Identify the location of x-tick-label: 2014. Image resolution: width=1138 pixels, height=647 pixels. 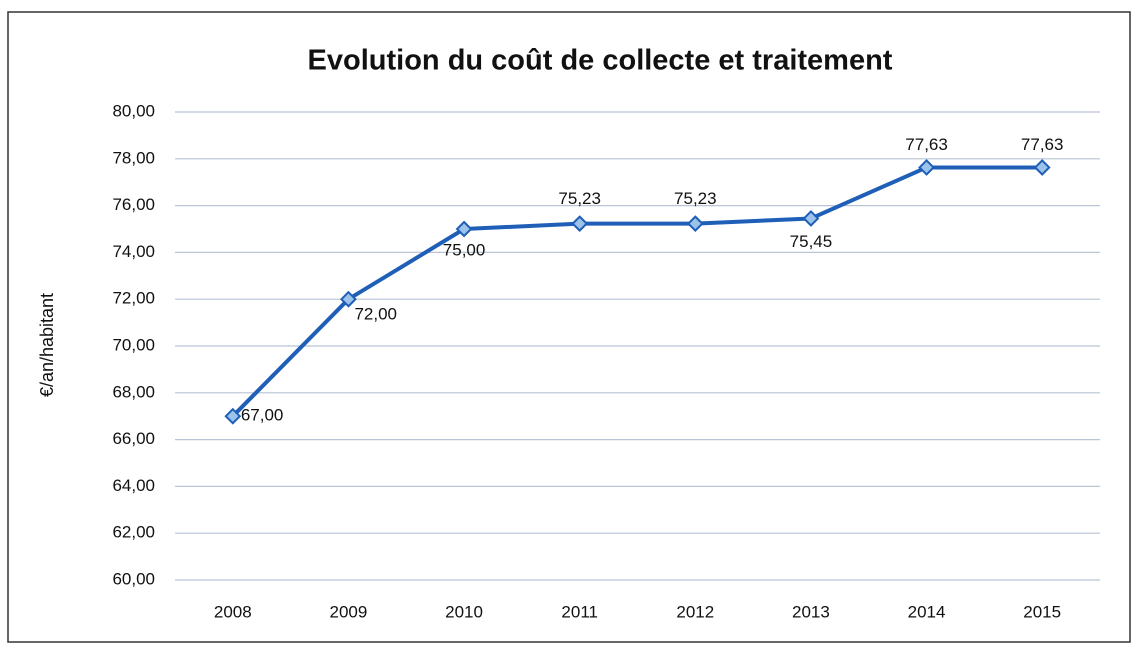
(927, 611).